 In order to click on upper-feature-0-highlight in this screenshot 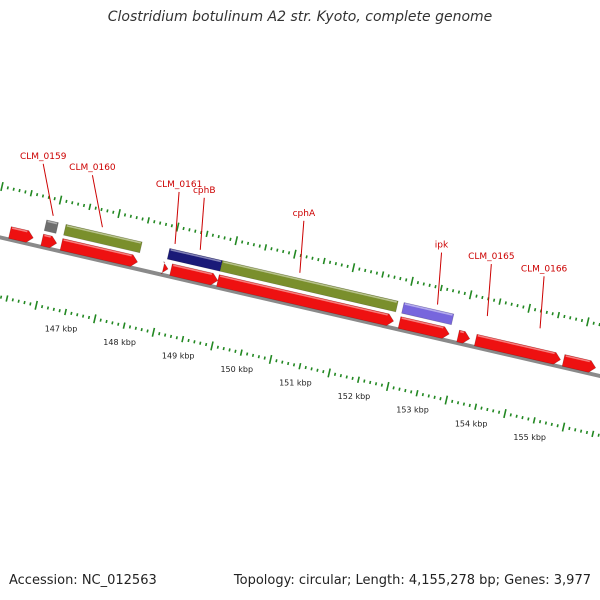, I will do `click(52, 222)`.